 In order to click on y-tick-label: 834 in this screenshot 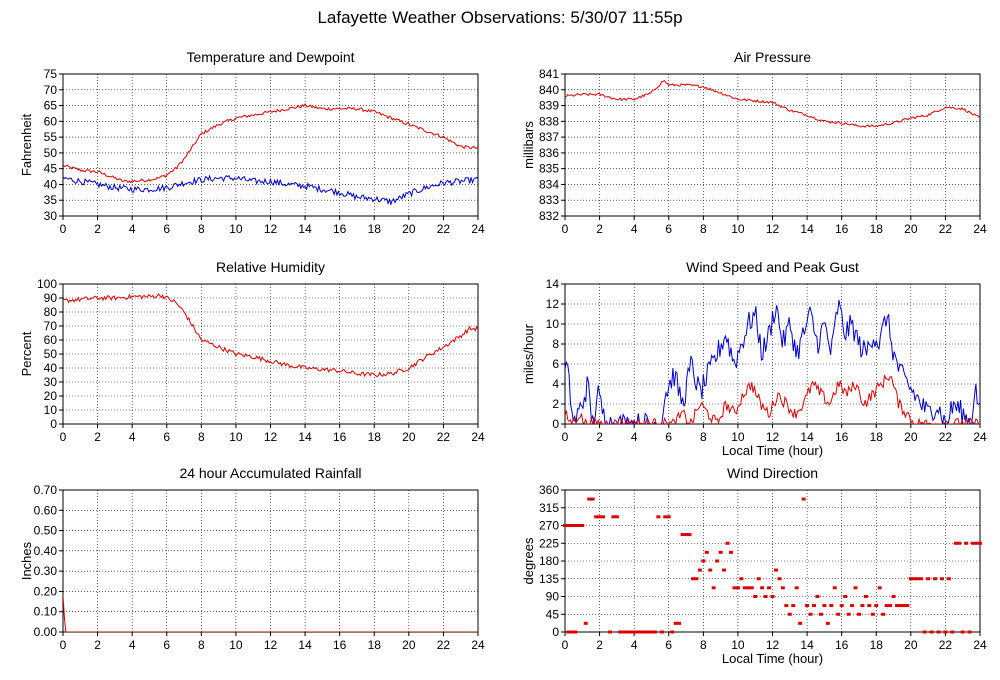, I will do `click(549, 184)`.